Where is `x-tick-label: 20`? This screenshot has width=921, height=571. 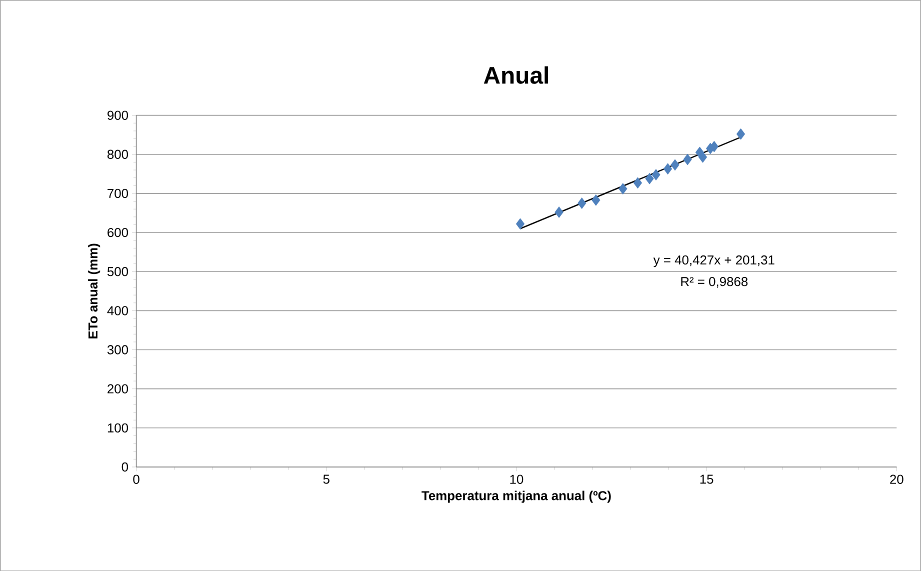 x-tick-label: 20 is located at coordinates (897, 479).